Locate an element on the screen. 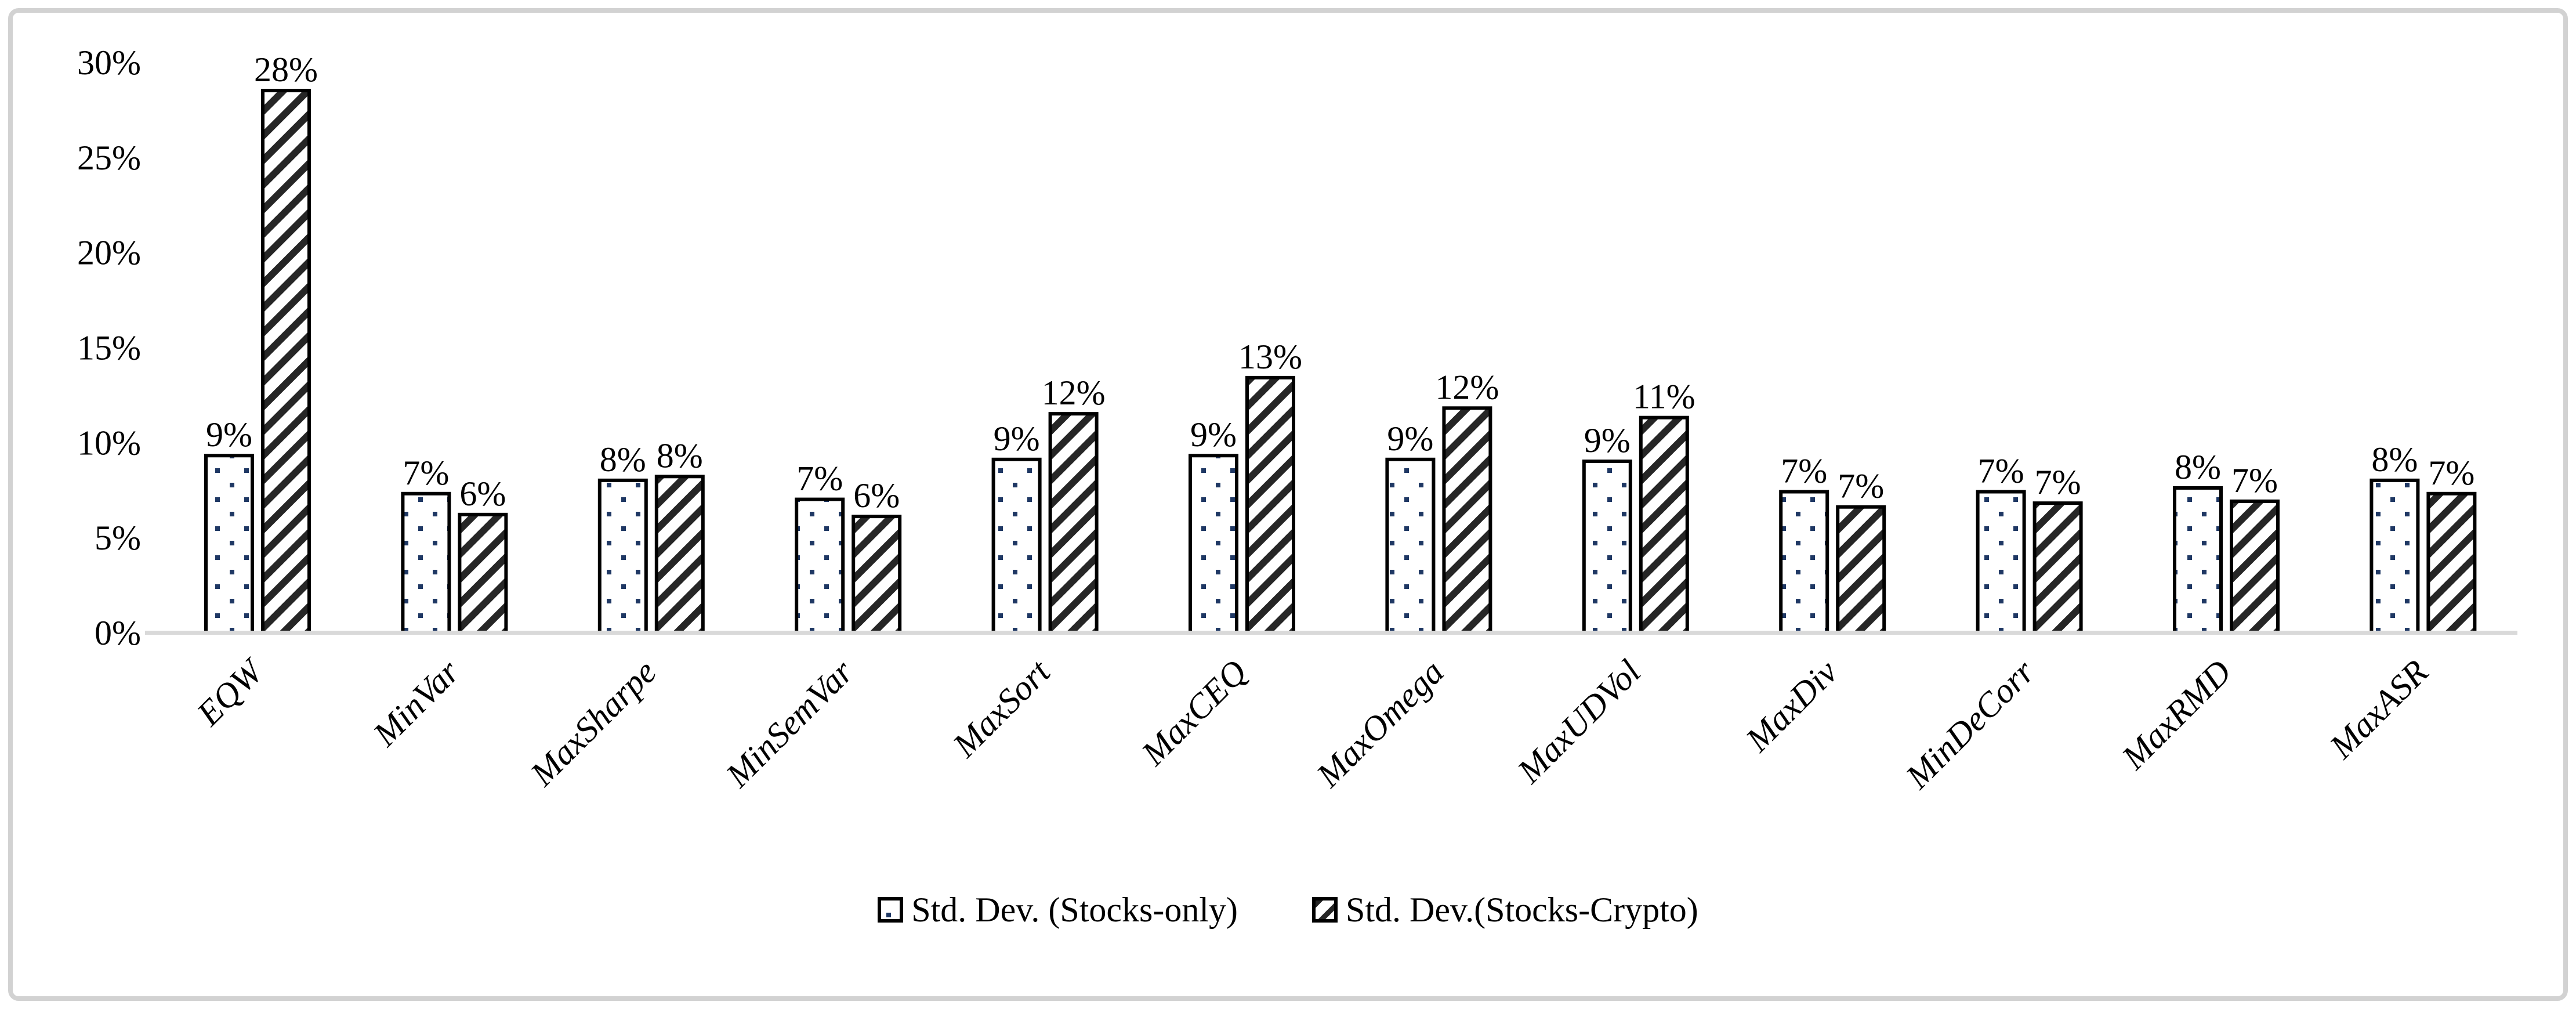 The image size is (2576, 1009). y-tick-label-25%: 25% is located at coordinates (109, 158).